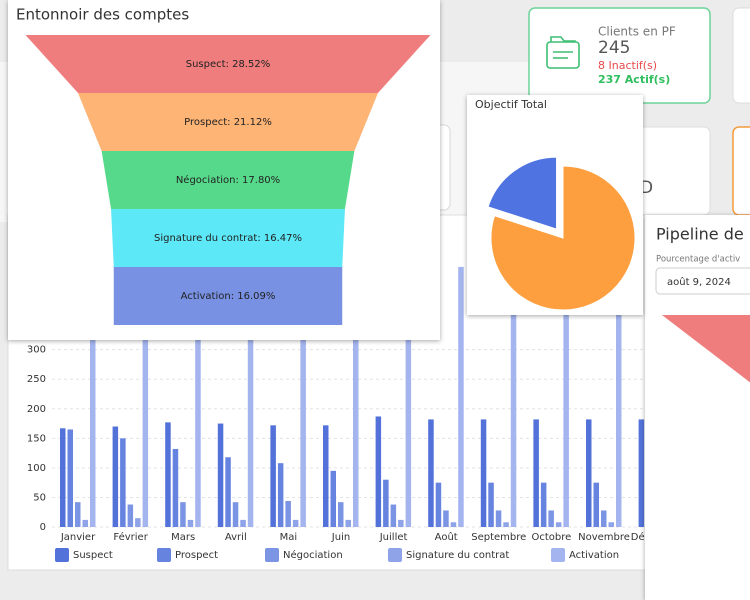 The height and width of the screenshot is (600, 750). I want to click on legend-label: Suspect, so click(93, 555).